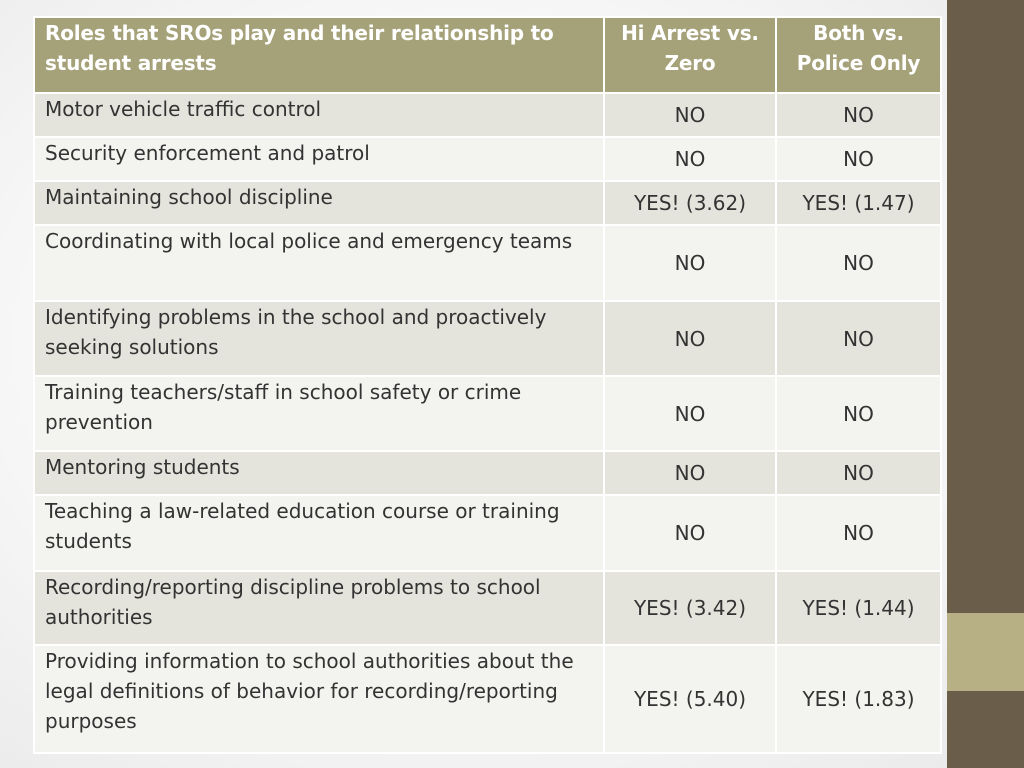 The height and width of the screenshot is (768, 1024). I want to click on table-row: Security enforcement and patrol NO NO, so click(487, 159).